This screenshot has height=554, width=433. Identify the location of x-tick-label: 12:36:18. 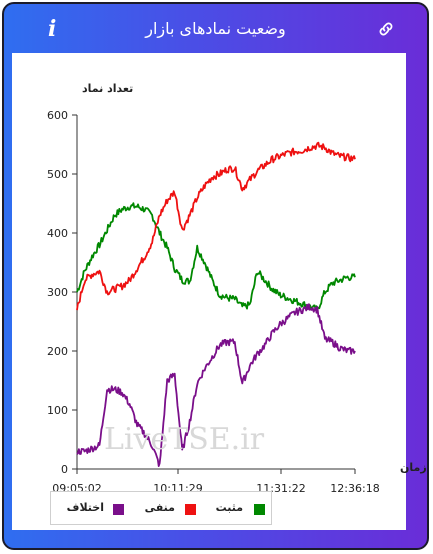
(354, 488).